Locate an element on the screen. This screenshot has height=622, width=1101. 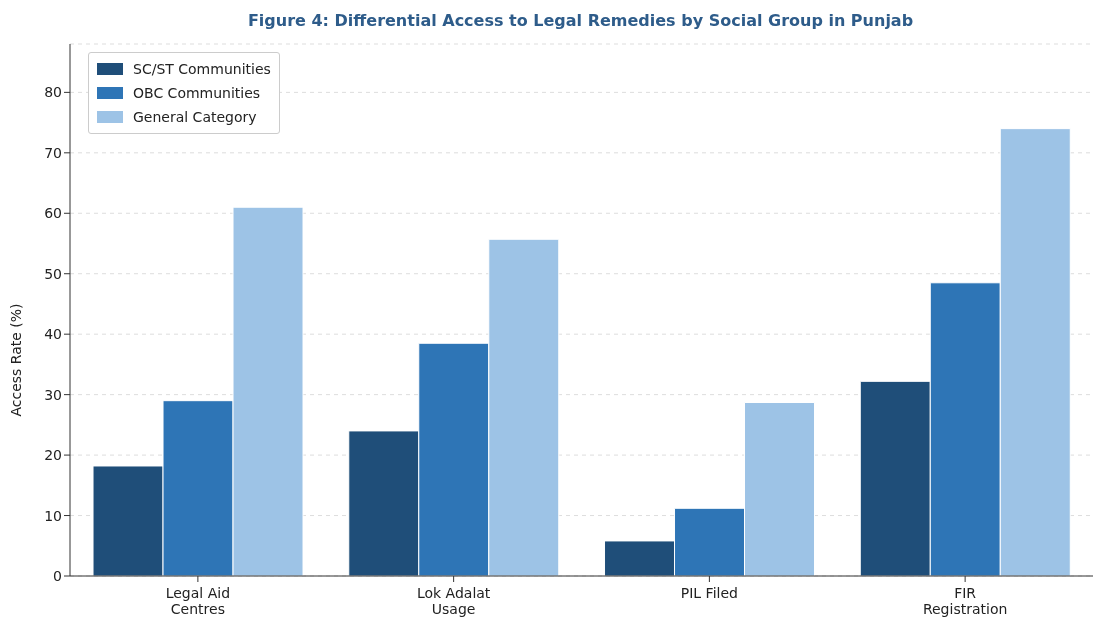
y-tick-label: 50 is located at coordinates (53, 273).